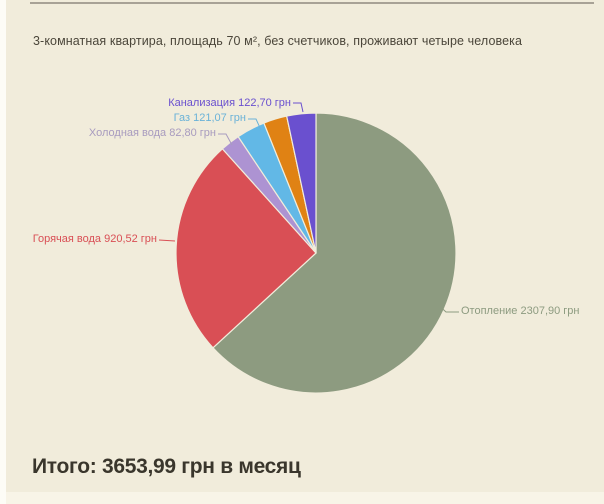 This screenshot has height=504, width=604. Describe the element at coordinates (209, 118) in the screenshot. I see `slice-label-gas: Газ 121,07 грн` at that location.